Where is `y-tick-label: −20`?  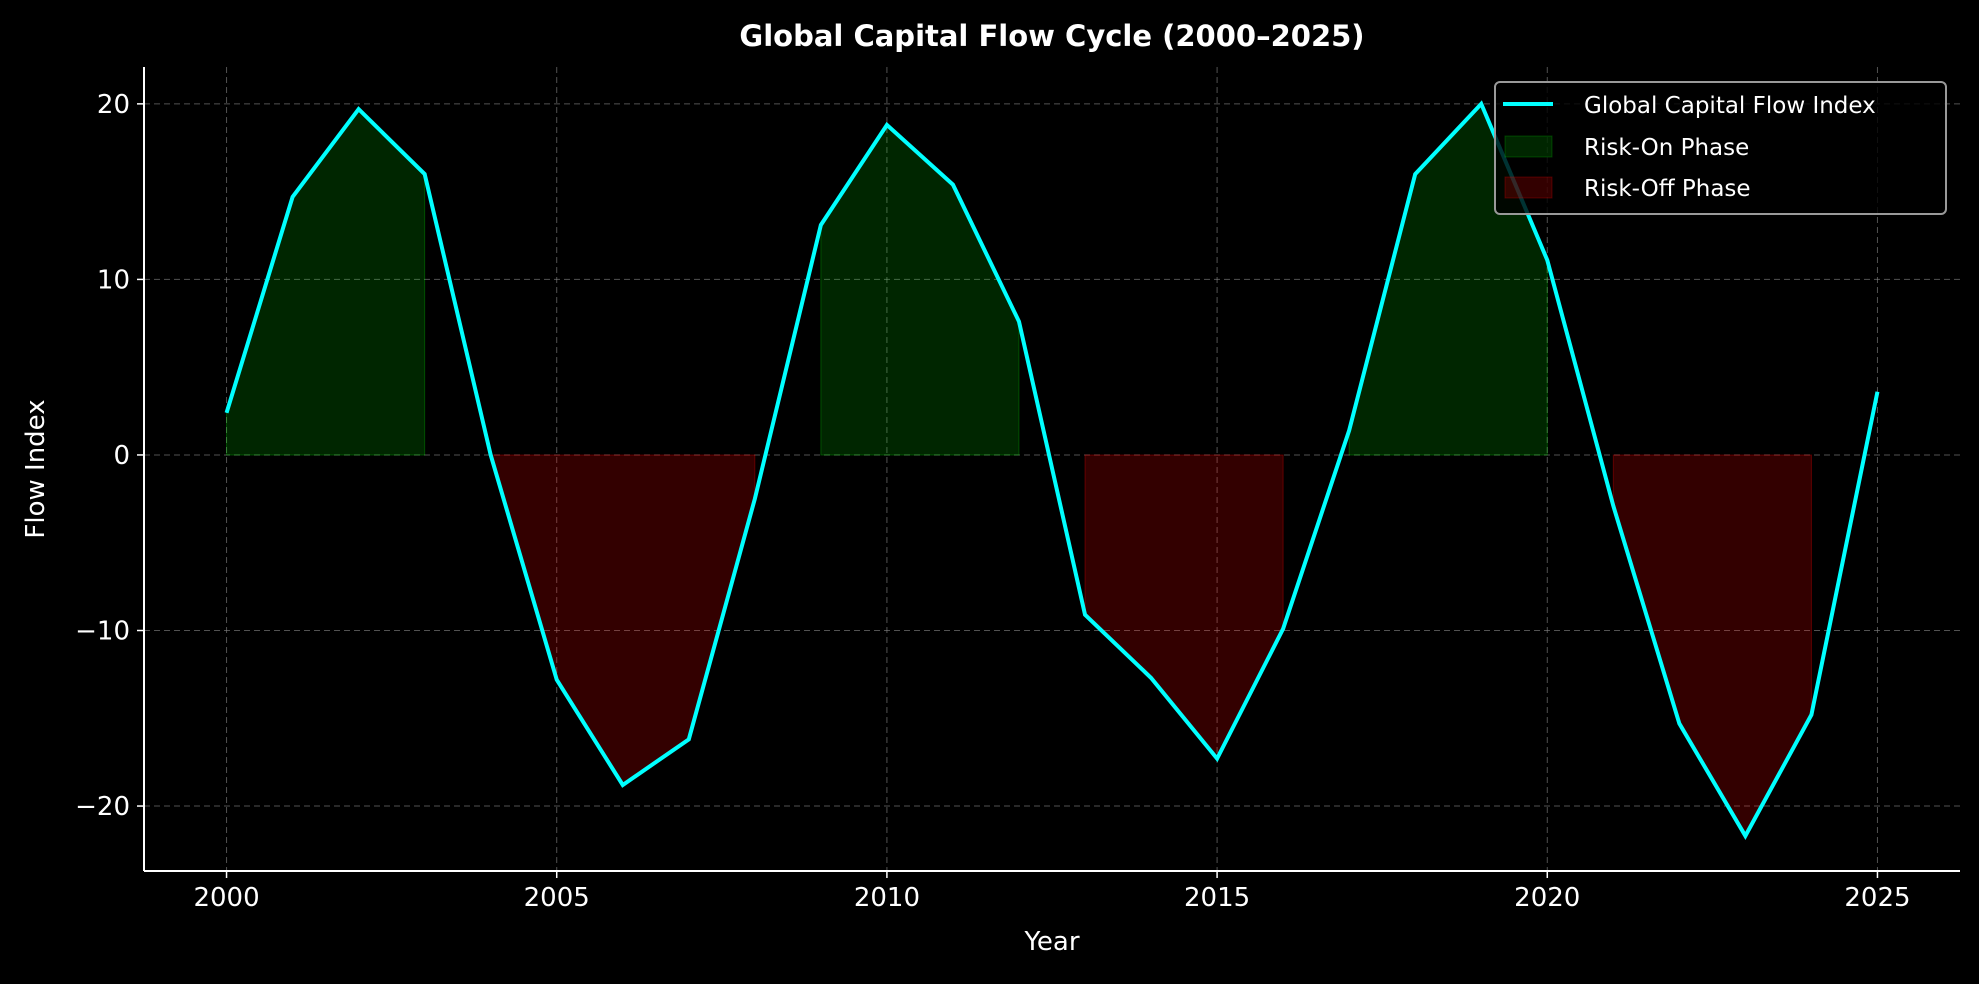
y-tick-label: −20 is located at coordinates (102, 807).